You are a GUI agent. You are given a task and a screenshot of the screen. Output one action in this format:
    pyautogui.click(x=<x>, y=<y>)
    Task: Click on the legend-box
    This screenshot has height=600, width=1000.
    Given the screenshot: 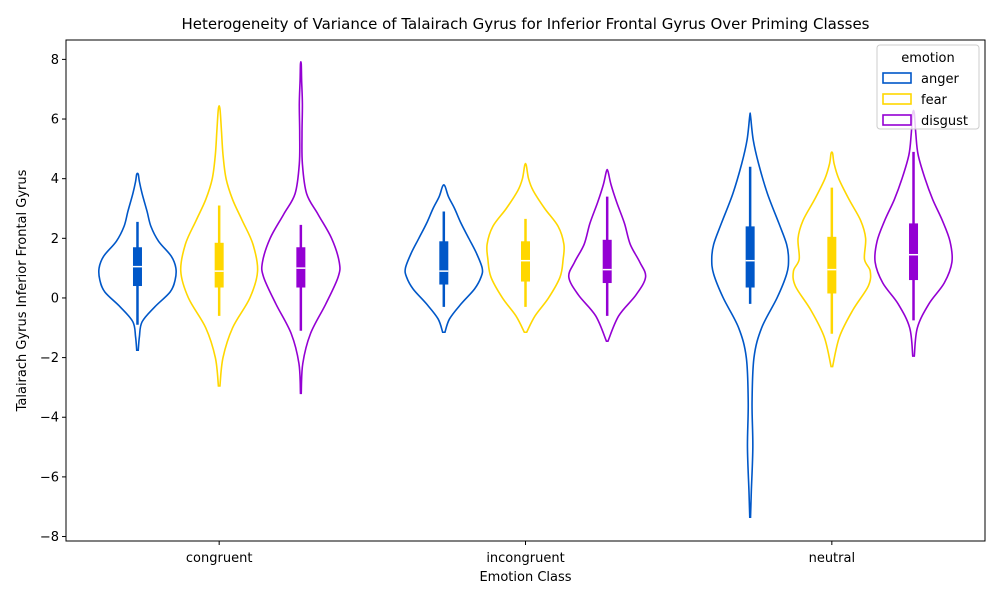 What is the action you would take?
    pyautogui.click(x=928, y=87)
    